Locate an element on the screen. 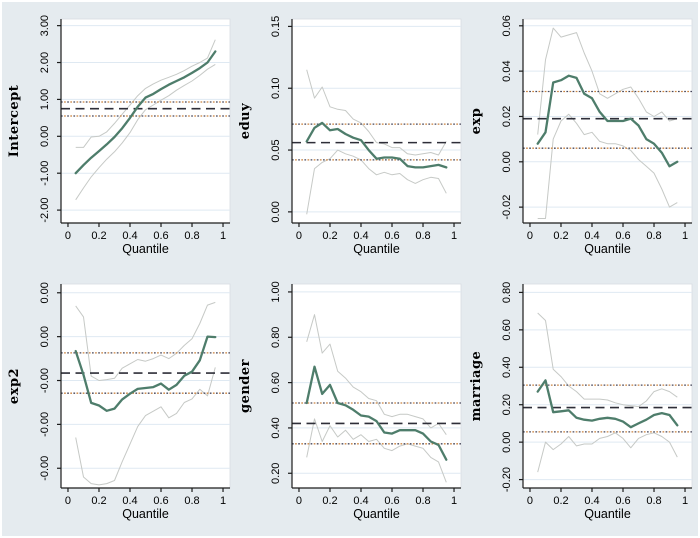  y-tick-label: 0.20 is located at coordinates (276, 473).